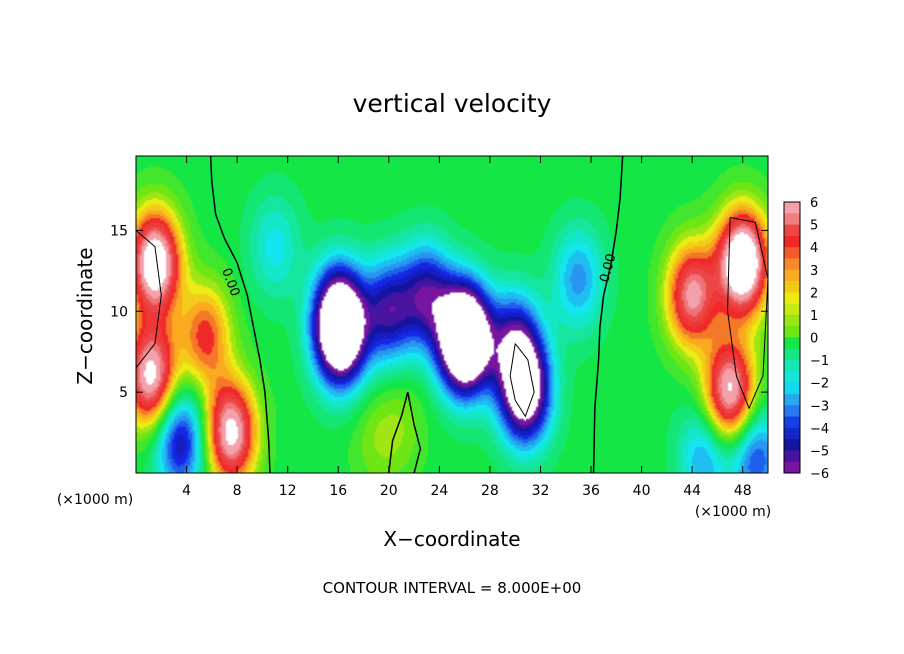 Image resolution: width=904 pixels, height=654 pixels. What do you see at coordinates (541, 491) in the screenshot?
I see `x-tick-label: 32` at bounding box center [541, 491].